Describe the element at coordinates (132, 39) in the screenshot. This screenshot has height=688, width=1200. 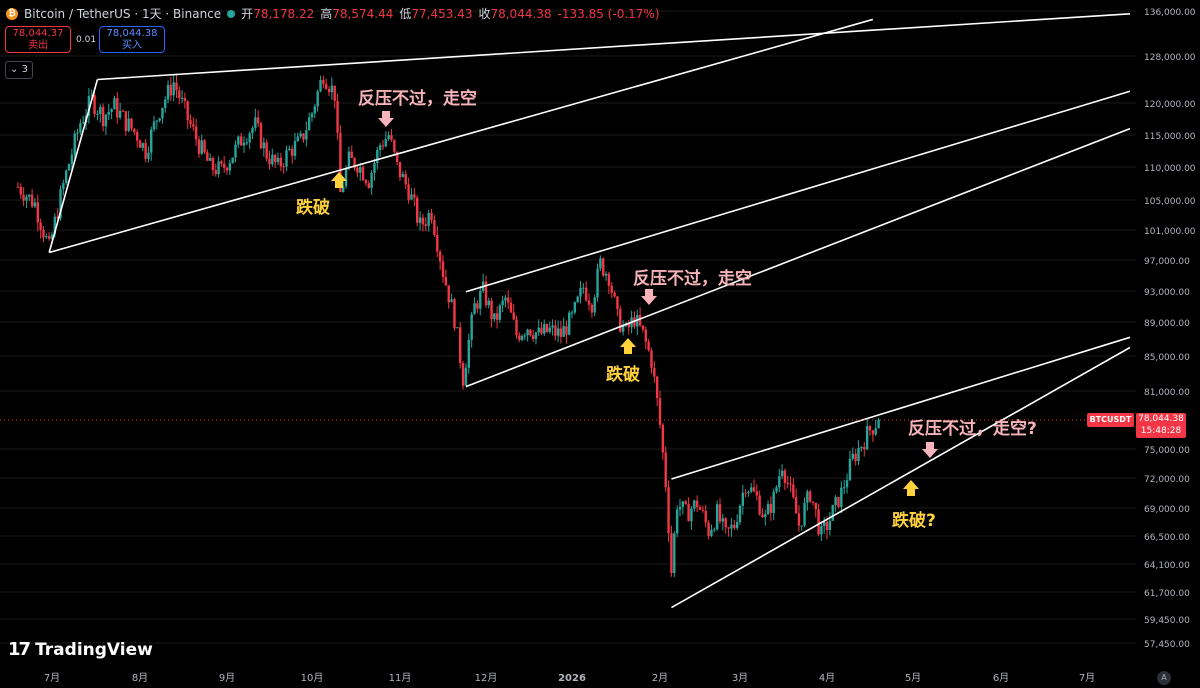
I see `buy-button: 78,044.38 买入` at that location.